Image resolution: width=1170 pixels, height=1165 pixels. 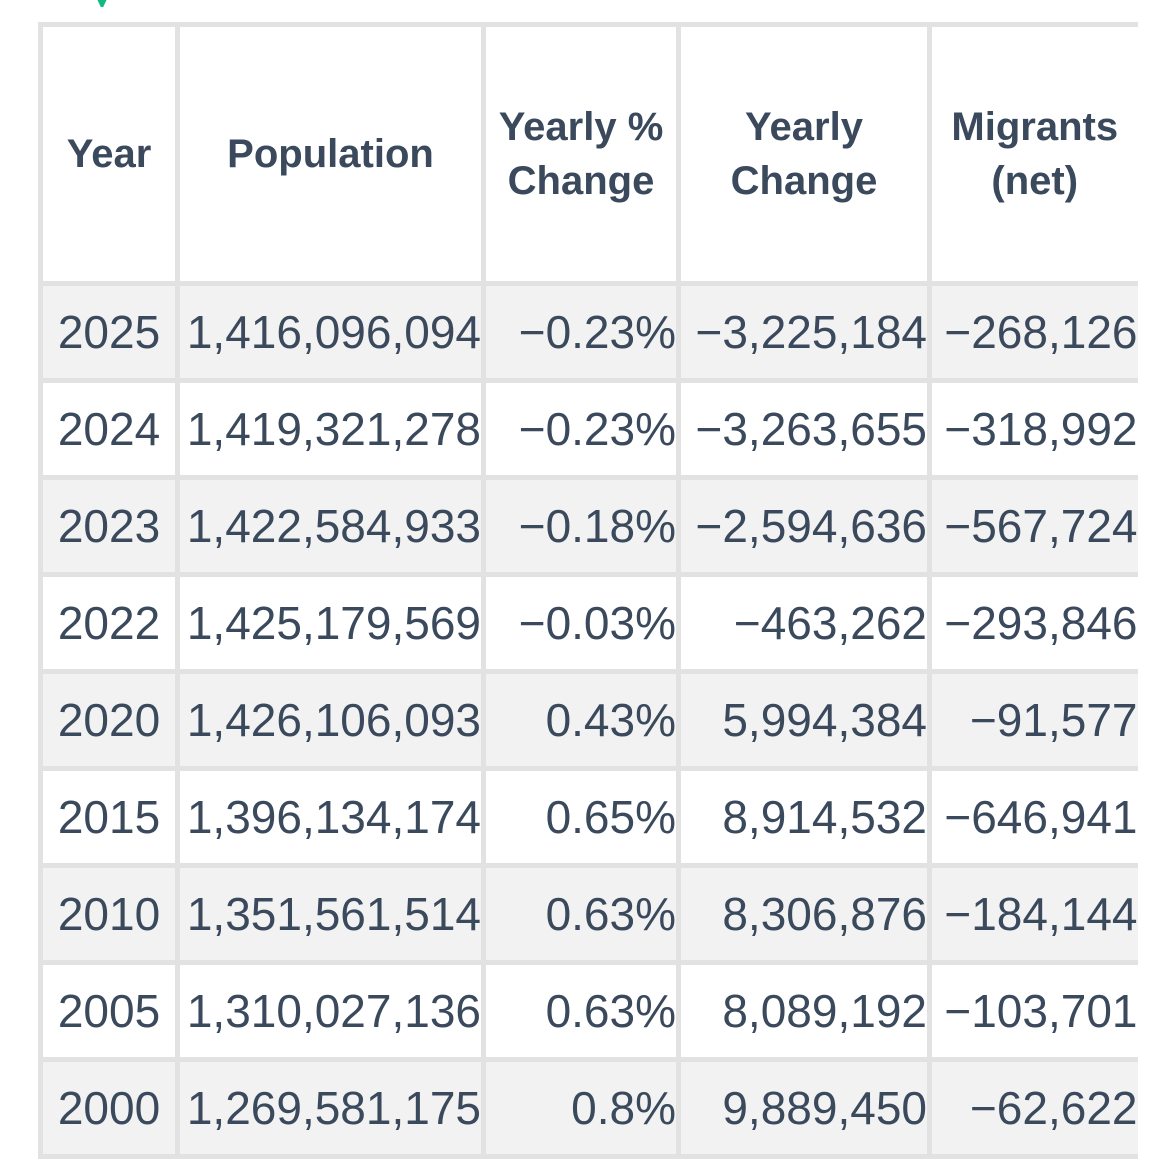 I want to click on year-cell: 2005, so click(x=109, y=1011).